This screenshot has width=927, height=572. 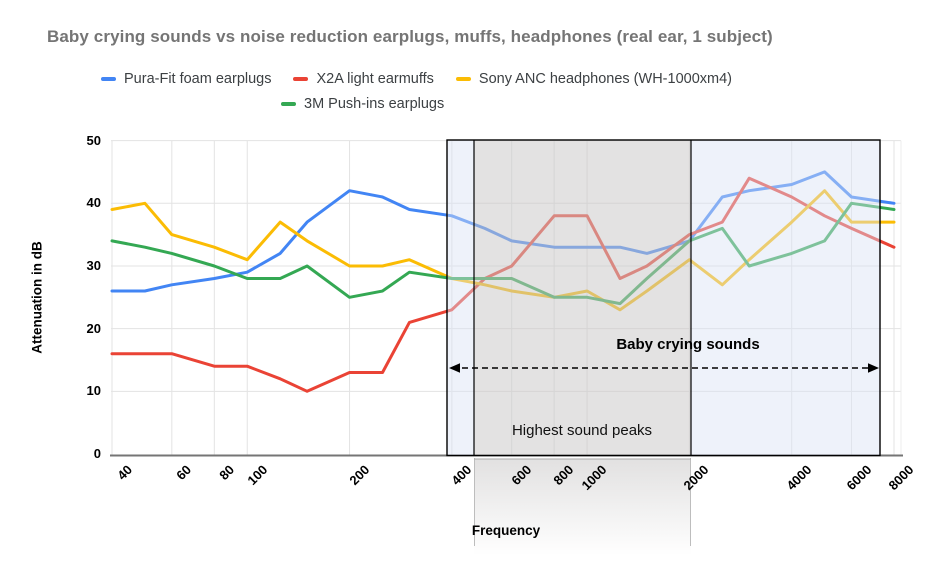 I want to click on legend-item-sony-anc-headphones-wh-1000xm4: Sony ANC headphones (WH-1000xm4), so click(x=593, y=79).